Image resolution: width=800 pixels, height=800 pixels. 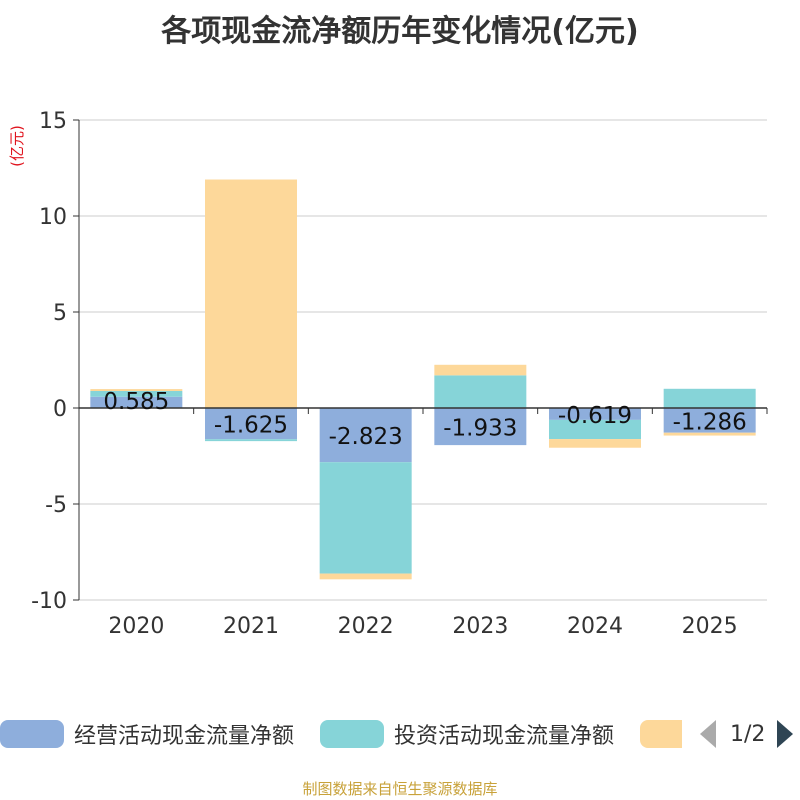 I want to click on y-tick-label: -5, so click(x=56, y=505).